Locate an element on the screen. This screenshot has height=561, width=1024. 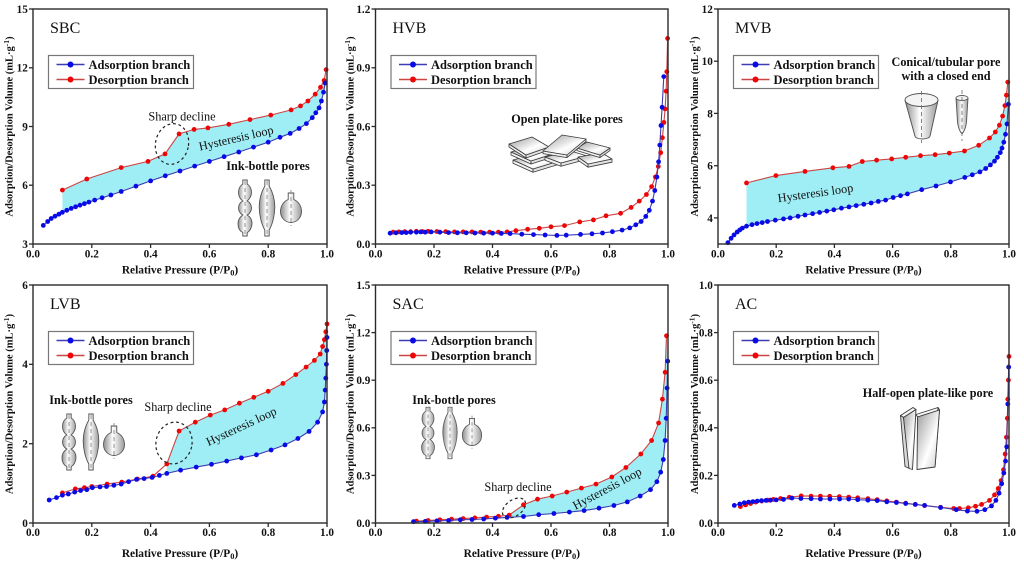
svg-text: with a closed end is located at coordinates (945, 76).